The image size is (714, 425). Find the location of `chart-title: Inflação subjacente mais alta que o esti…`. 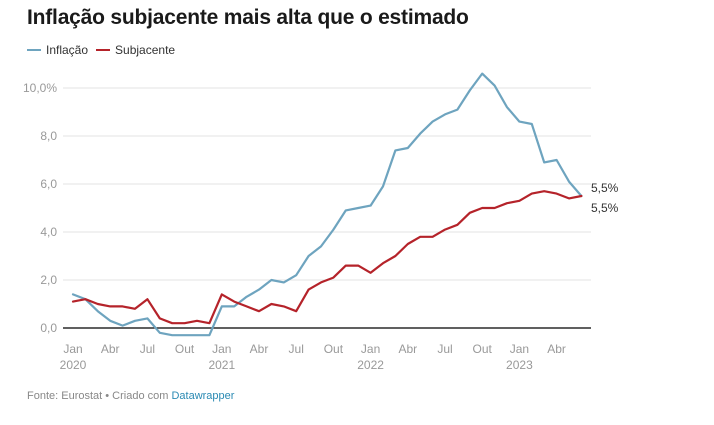

chart-title: Inflação subjacente mais alta que o esti… is located at coordinates (248, 17).